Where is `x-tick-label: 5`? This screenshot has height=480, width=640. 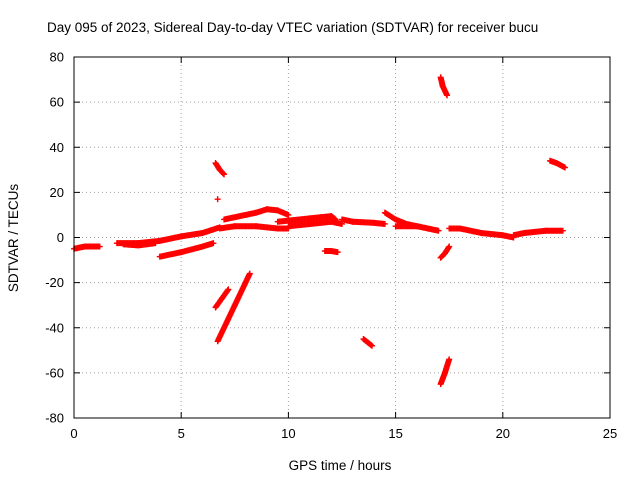 x-tick-label: 5 is located at coordinates (181, 433).